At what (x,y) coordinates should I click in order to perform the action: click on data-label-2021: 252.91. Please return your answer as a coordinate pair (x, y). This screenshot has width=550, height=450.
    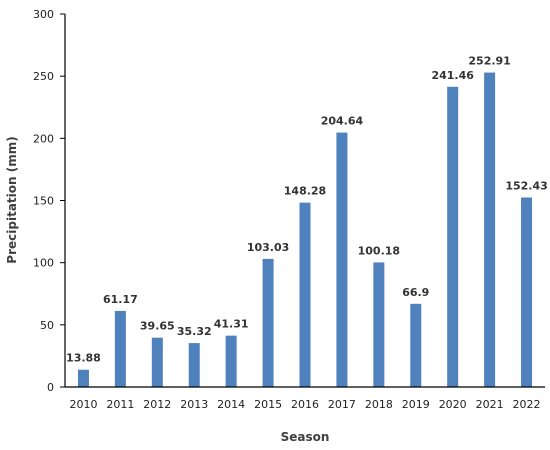
    Looking at the image, I should click on (489, 61).